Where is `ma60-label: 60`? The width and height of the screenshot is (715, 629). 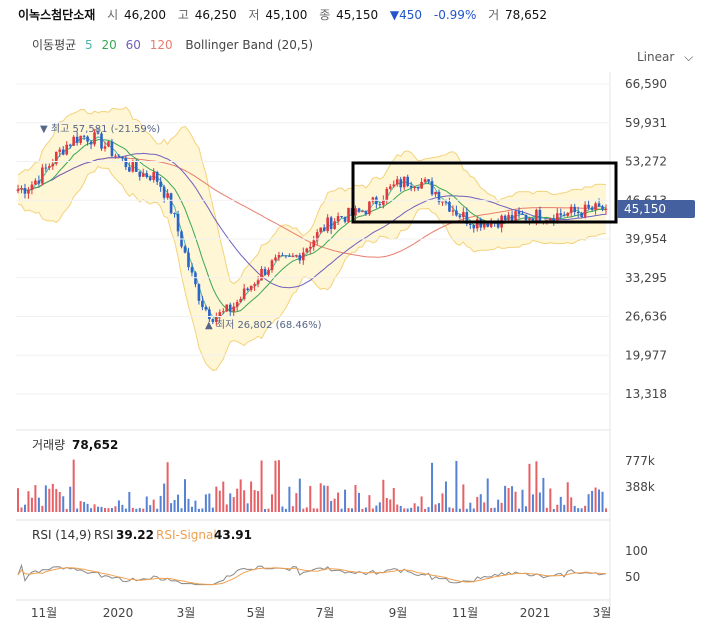 ma60-label: 60 is located at coordinates (133, 45).